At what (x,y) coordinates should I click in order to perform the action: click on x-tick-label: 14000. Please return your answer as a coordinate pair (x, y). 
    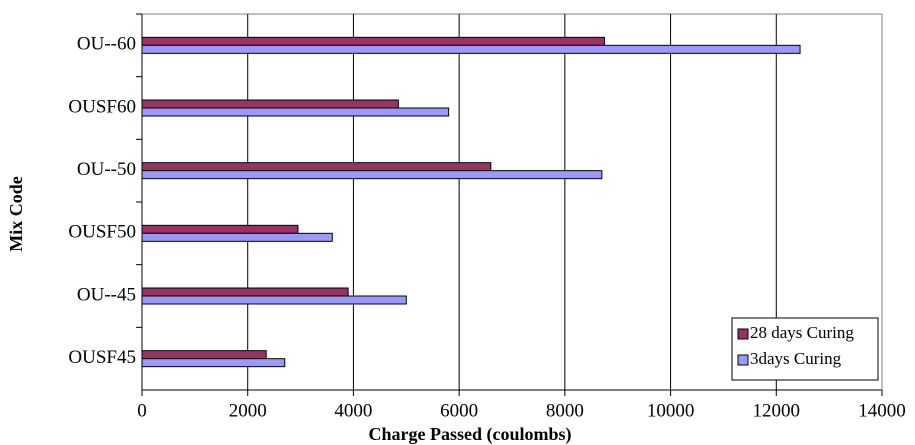
    Looking at the image, I should click on (882, 410).